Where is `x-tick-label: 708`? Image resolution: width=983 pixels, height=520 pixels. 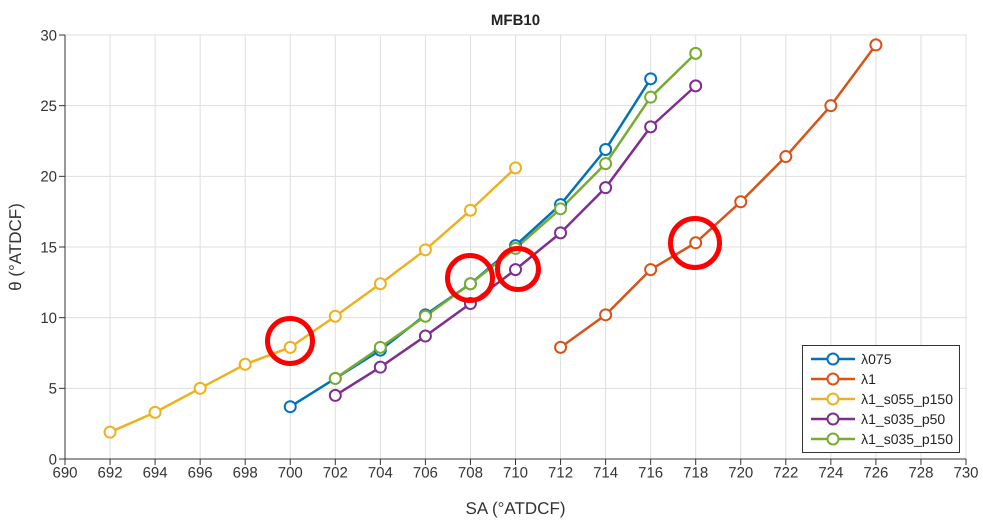 x-tick-label: 708 is located at coordinates (470, 473).